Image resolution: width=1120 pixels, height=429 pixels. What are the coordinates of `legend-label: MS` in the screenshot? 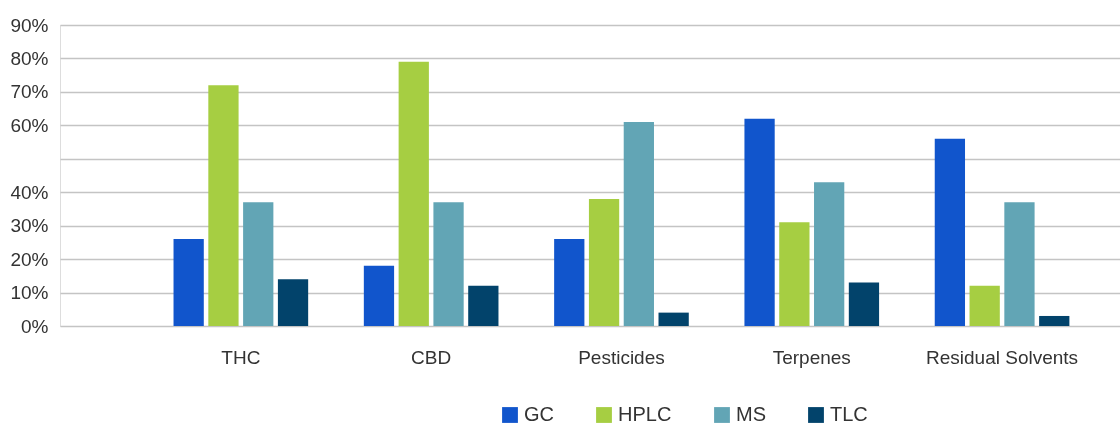 It's located at (751, 414).